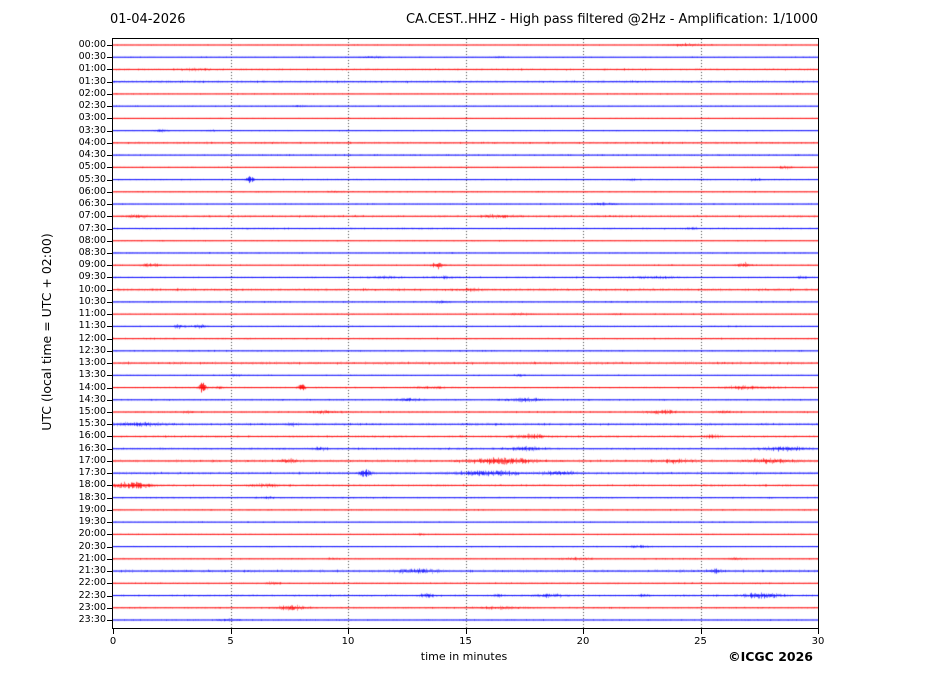  What do you see at coordinates (92, 619) in the screenshot?
I see `y-tick-label: 23:30` at bounding box center [92, 619].